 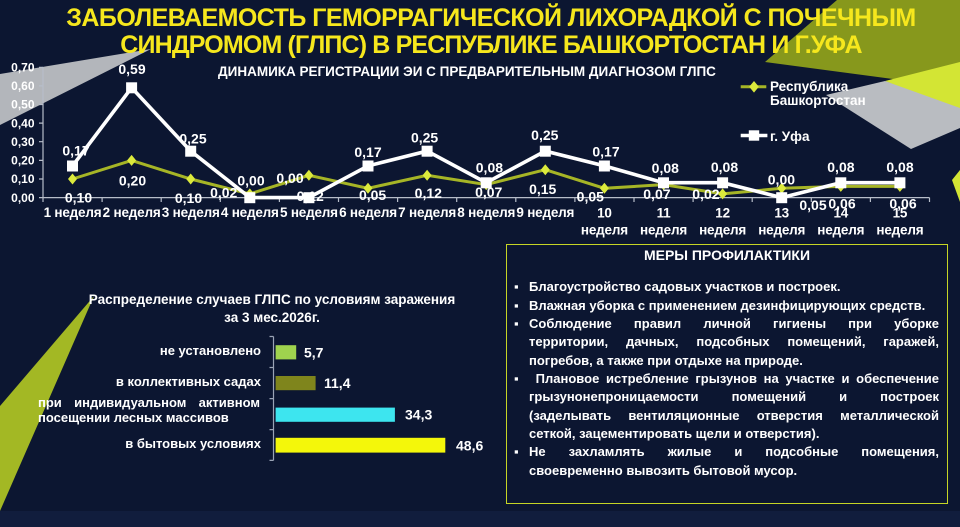 I want to click on svg-text: 1 неделя, so click(x=73, y=212).